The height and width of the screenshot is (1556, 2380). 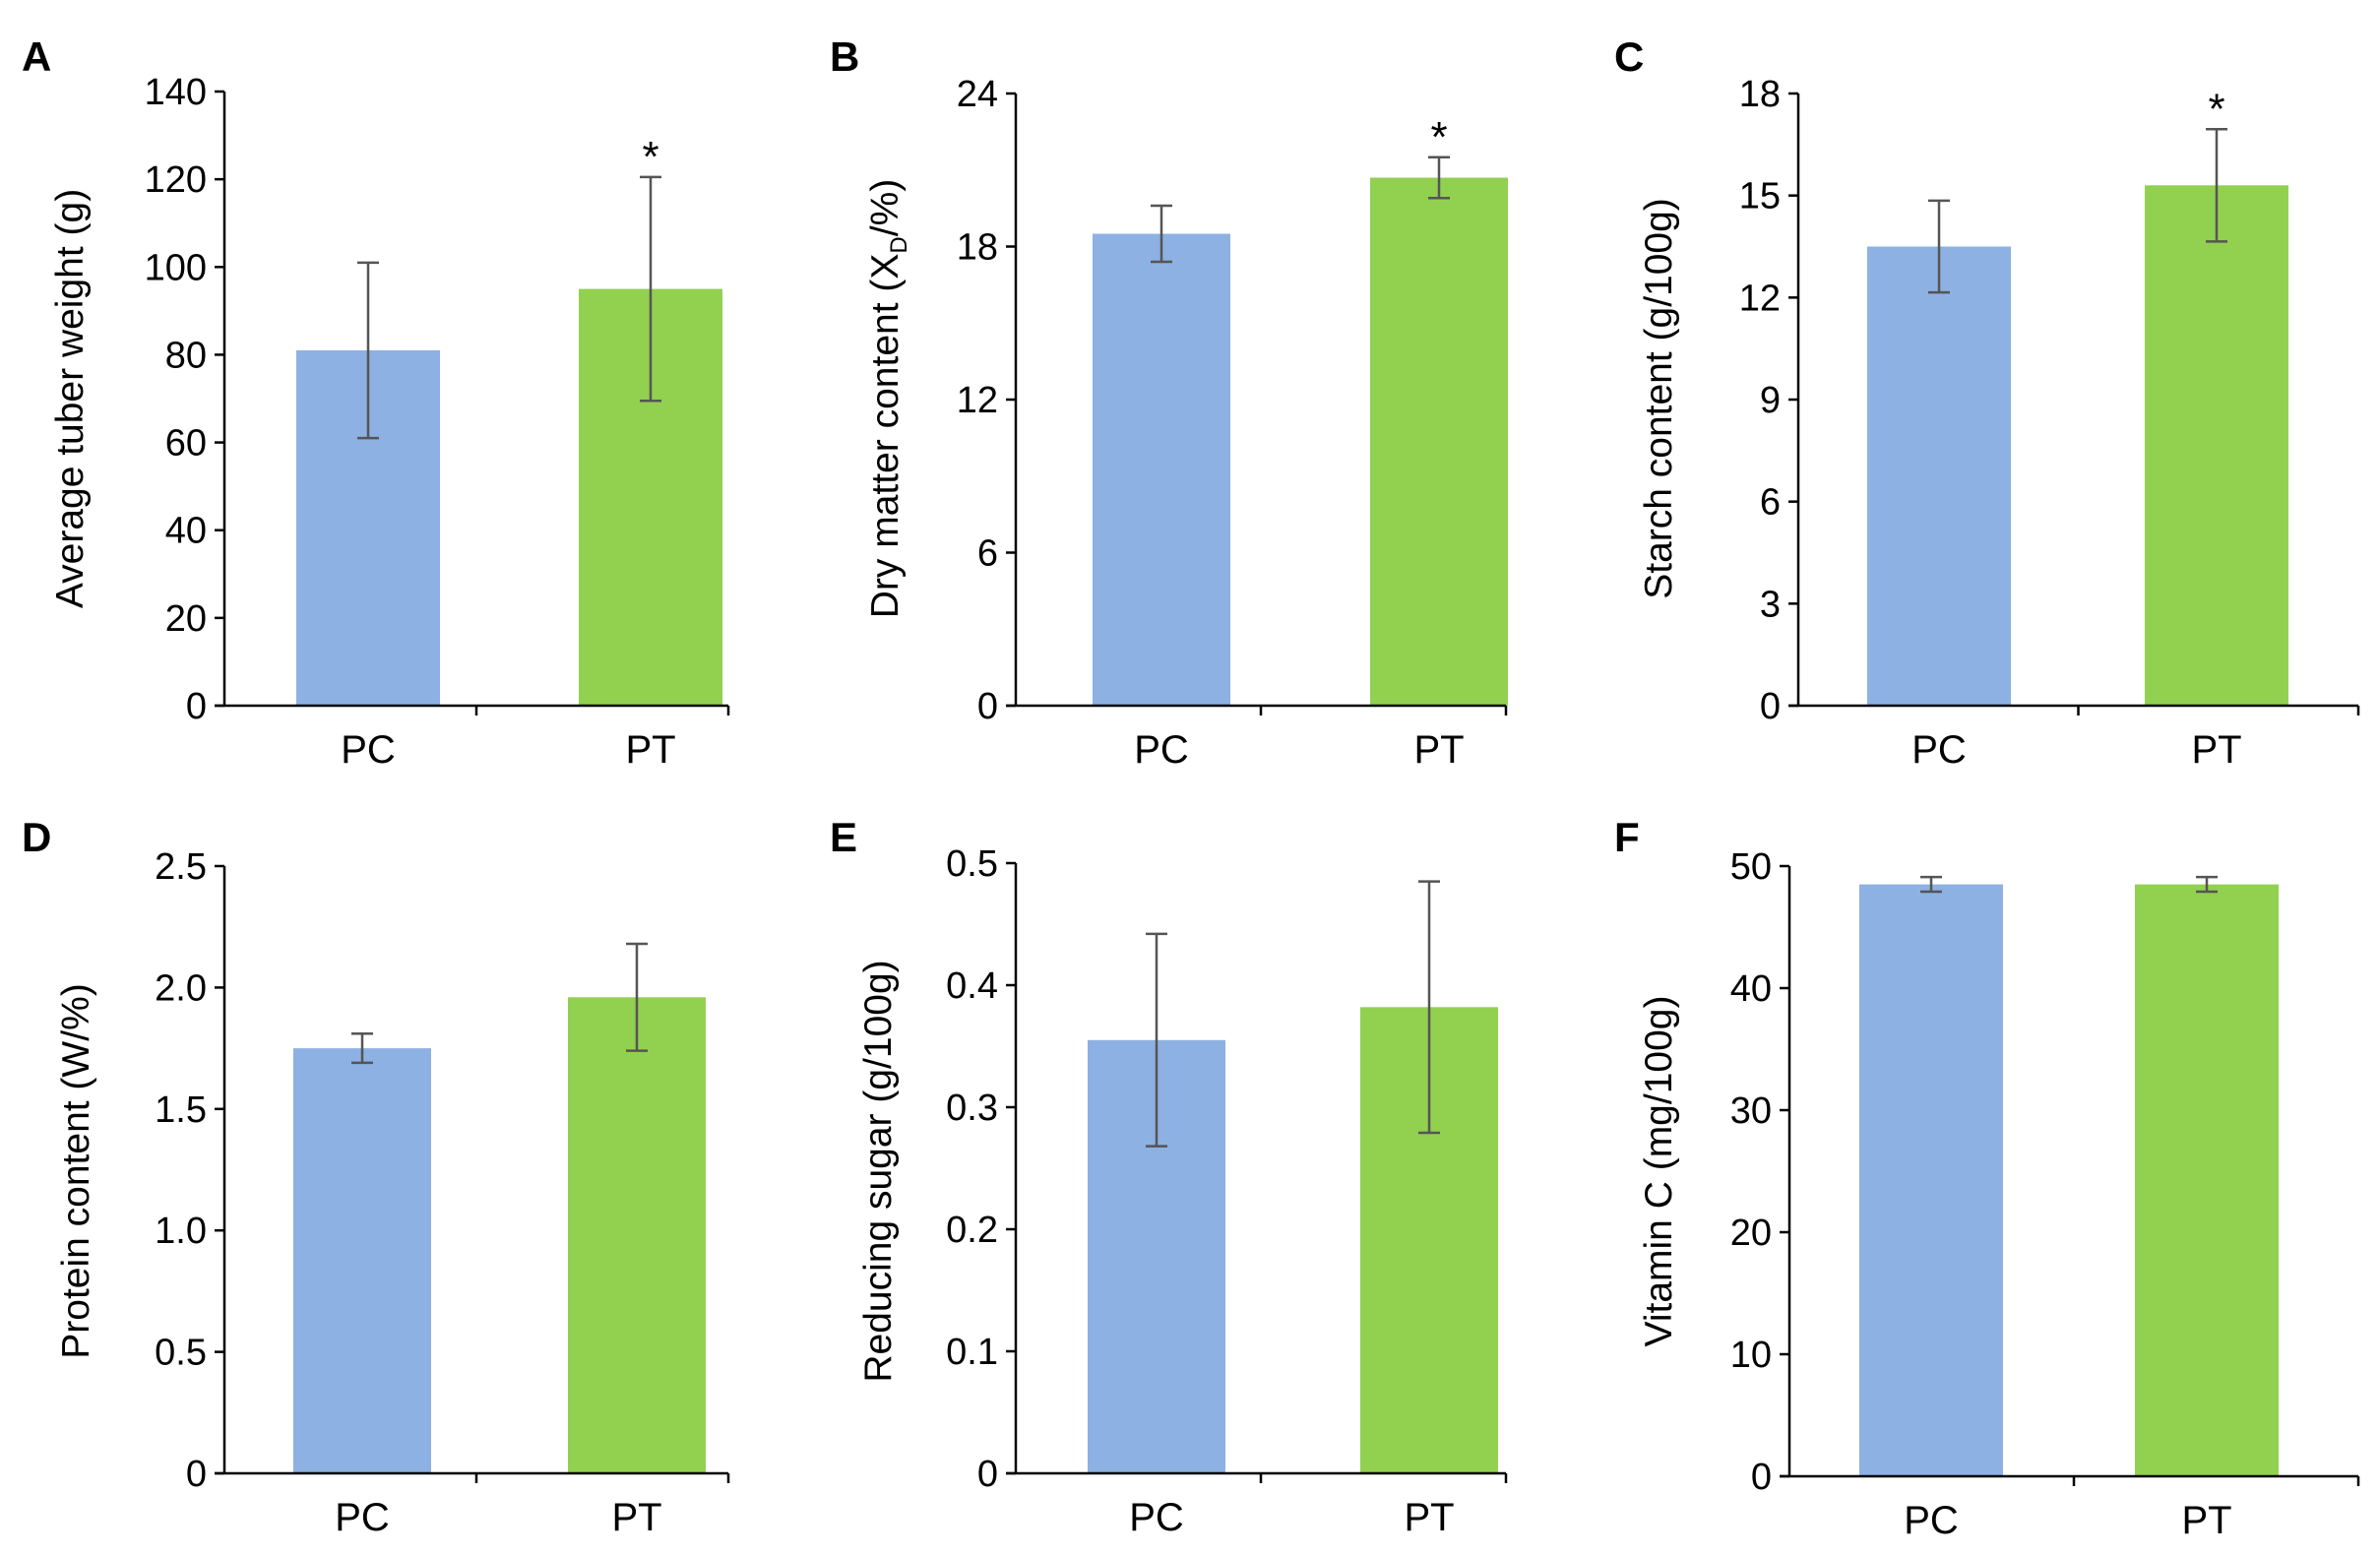 What do you see at coordinates (181, 1110) in the screenshot?
I see `y-tick-label: 1.5` at bounding box center [181, 1110].